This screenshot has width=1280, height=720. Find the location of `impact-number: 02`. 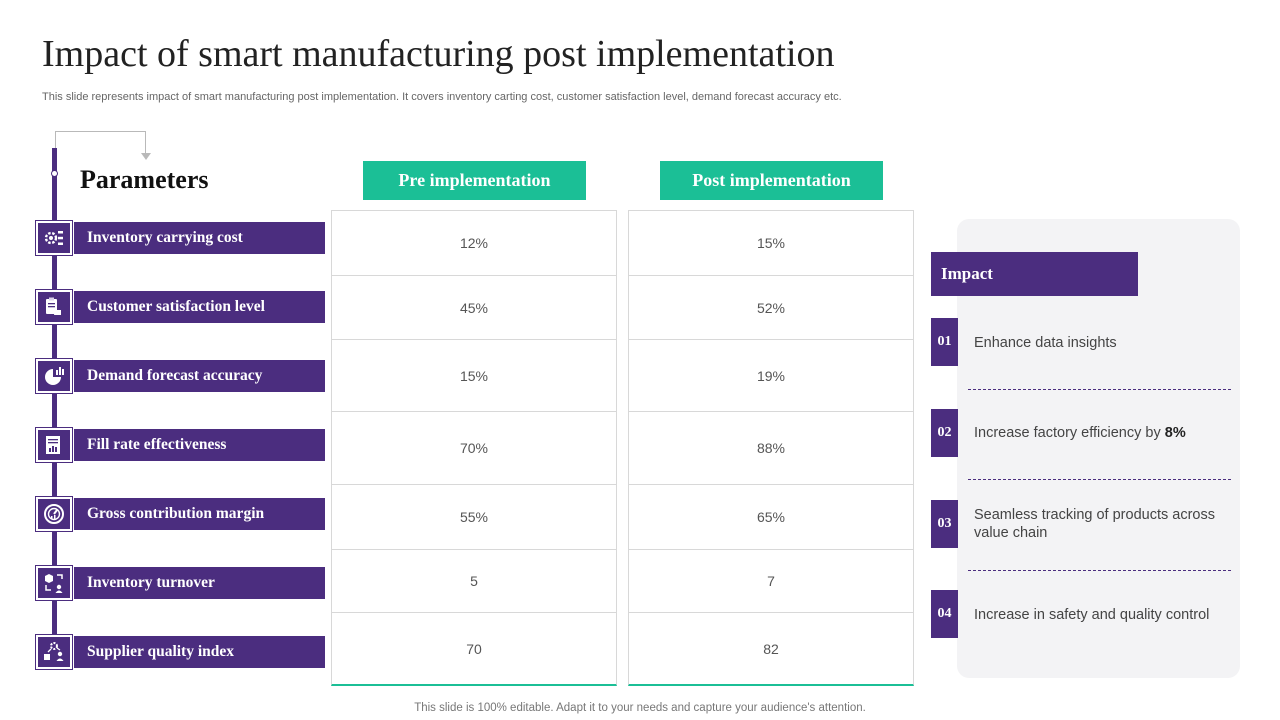

impact-number: 02 is located at coordinates (944, 433).